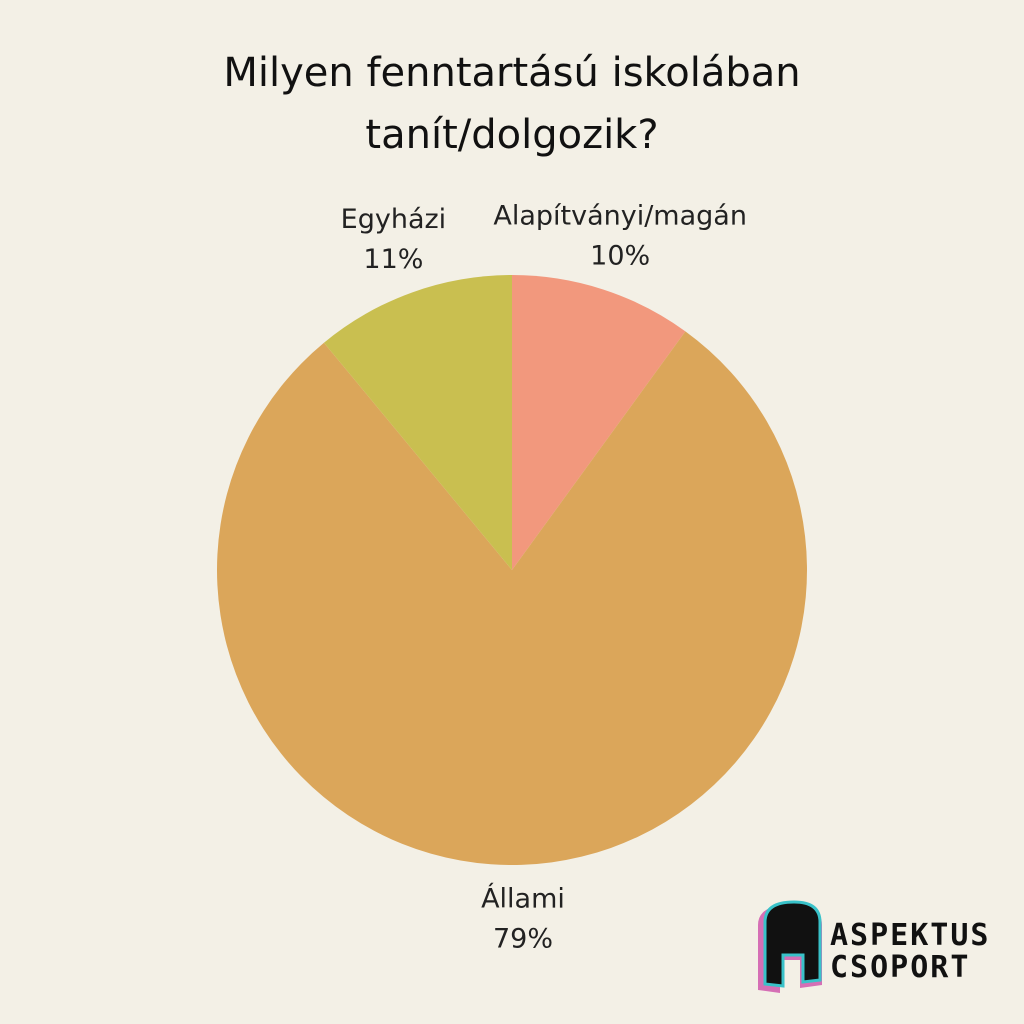 Image resolution: width=1024 pixels, height=1024 pixels. I want to click on value-label: 10%, so click(620, 256).